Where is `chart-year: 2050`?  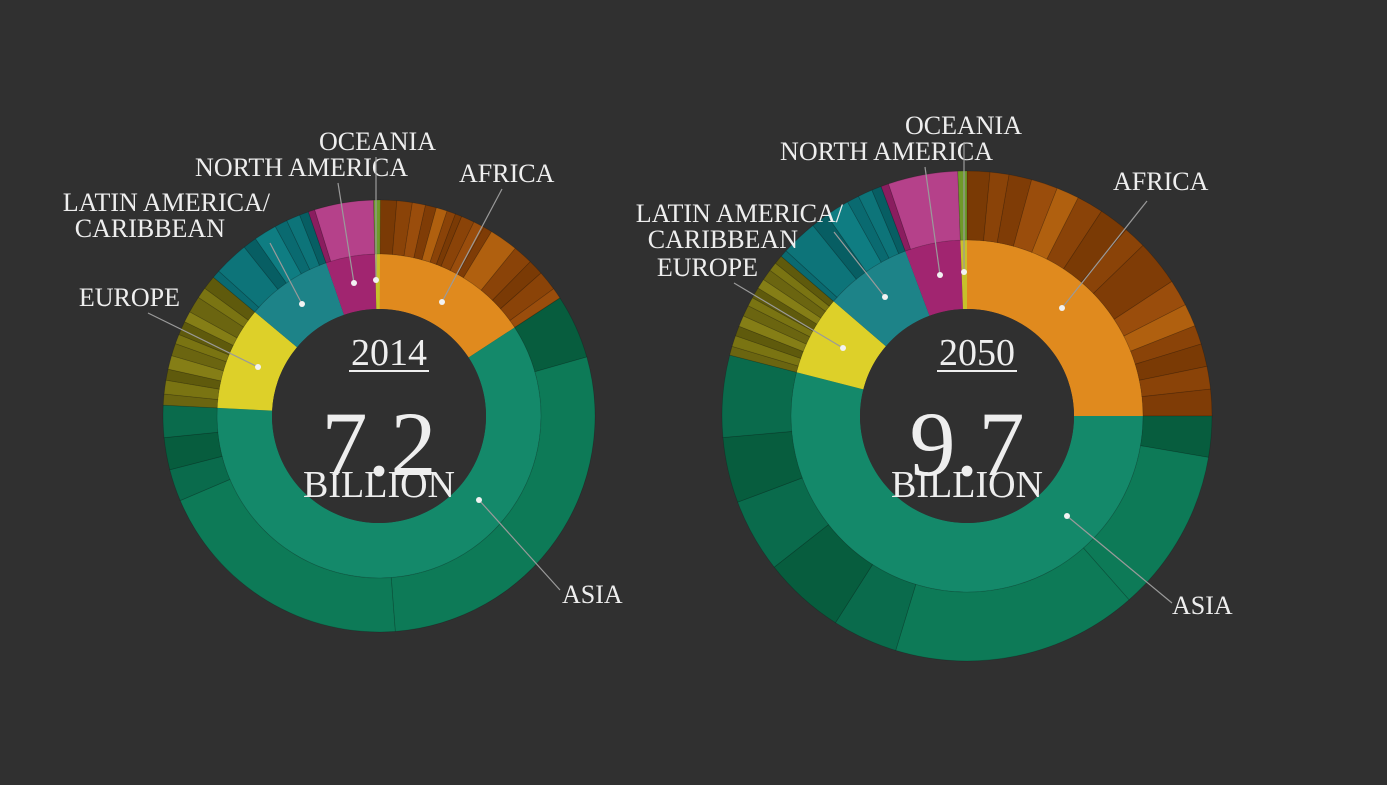
chart-year: 2050 is located at coordinates (977, 353).